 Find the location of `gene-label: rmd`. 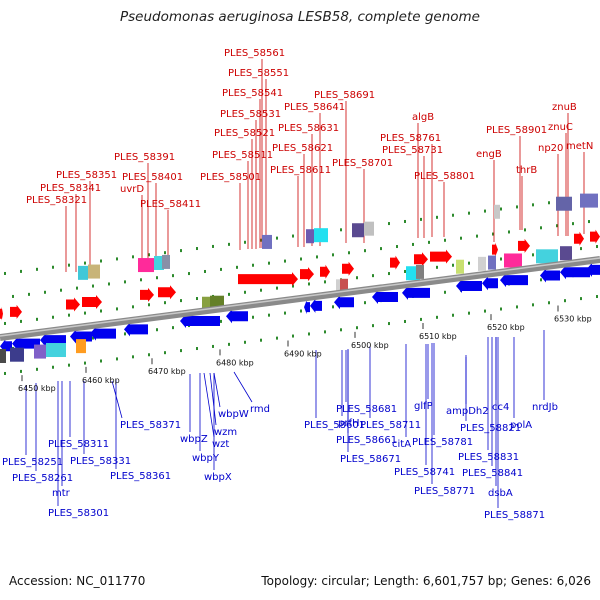

gene-label: rmd is located at coordinates (260, 409).